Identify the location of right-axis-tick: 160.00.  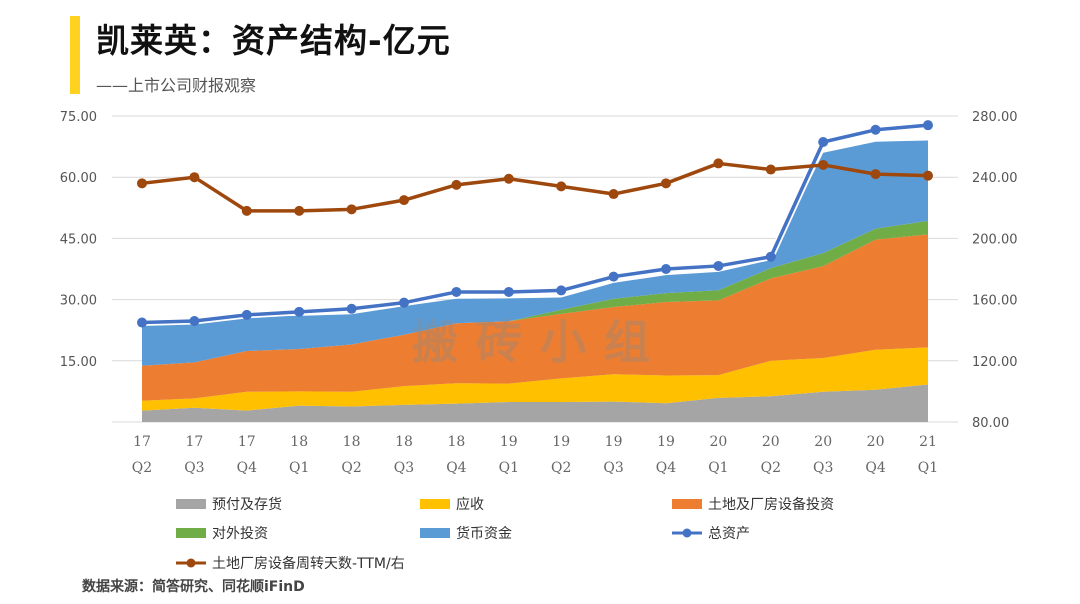
(995, 301).